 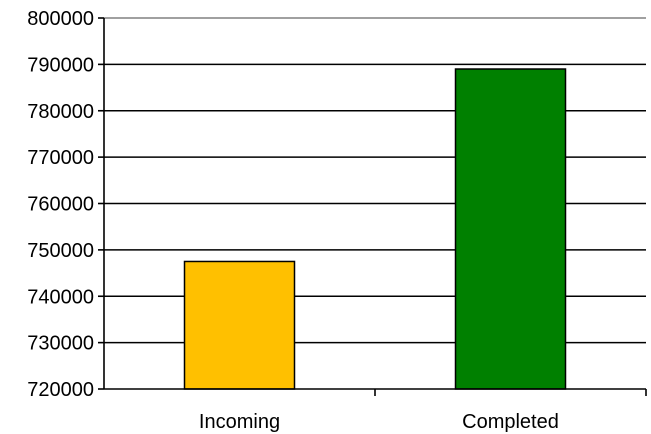 I want to click on bar-completed, so click(x=510, y=229).